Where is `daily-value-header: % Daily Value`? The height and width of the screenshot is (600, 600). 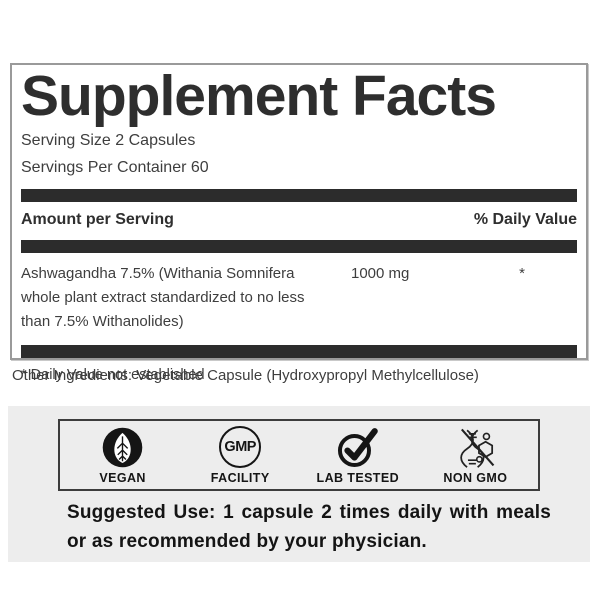 daily-value-header: % Daily Value is located at coordinates (525, 220).